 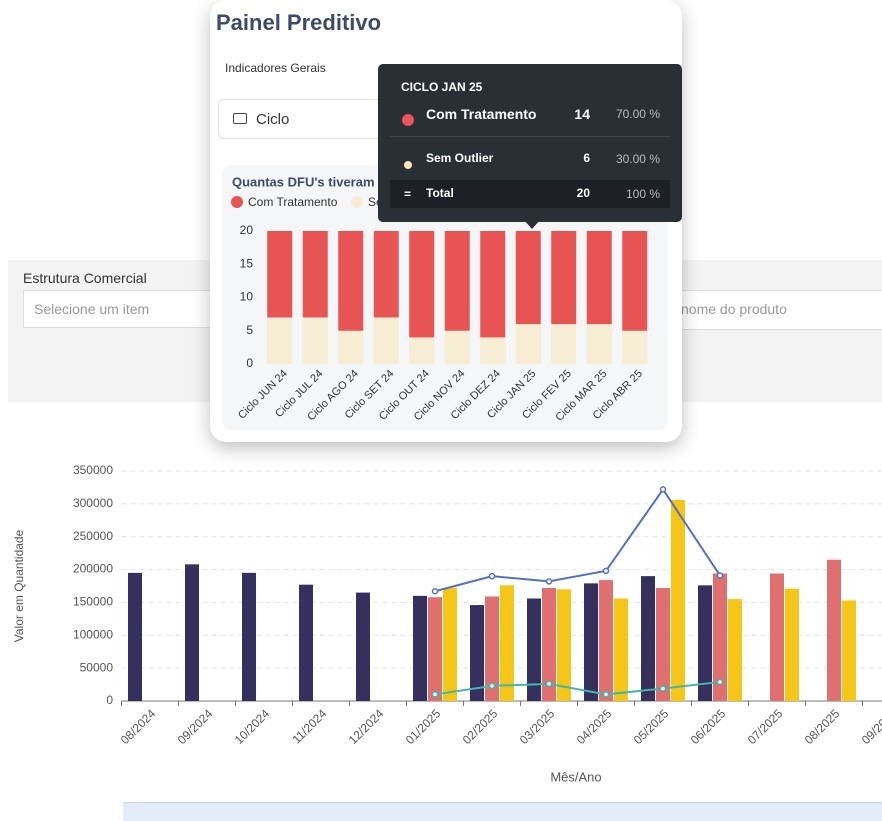 I want to click on tag-icon, so click(x=240, y=118).